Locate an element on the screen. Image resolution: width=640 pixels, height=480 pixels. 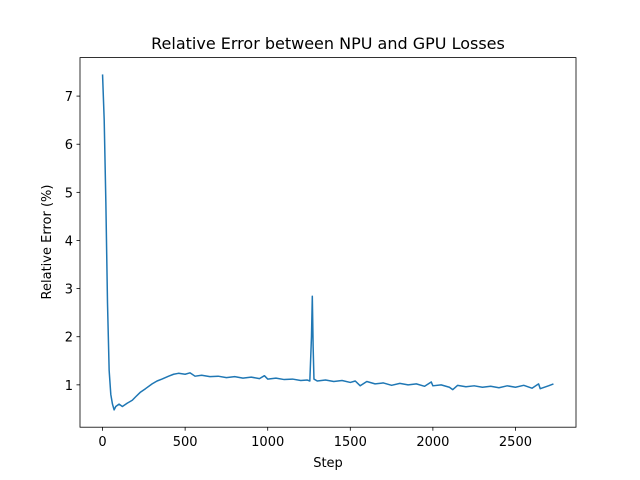
x-tick-label: 2500 is located at coordinates (515, 442).